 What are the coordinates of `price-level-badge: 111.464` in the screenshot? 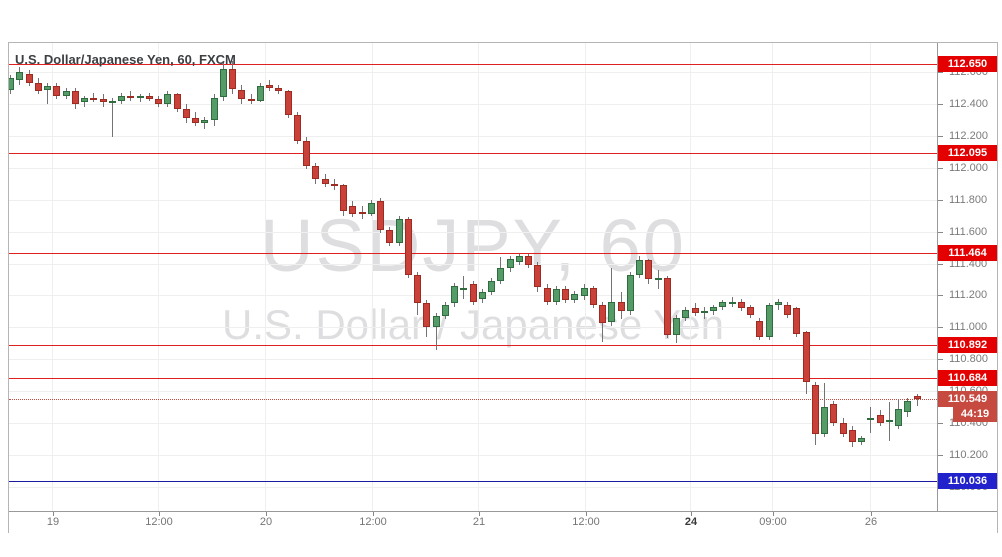 It's located at (967, 253).